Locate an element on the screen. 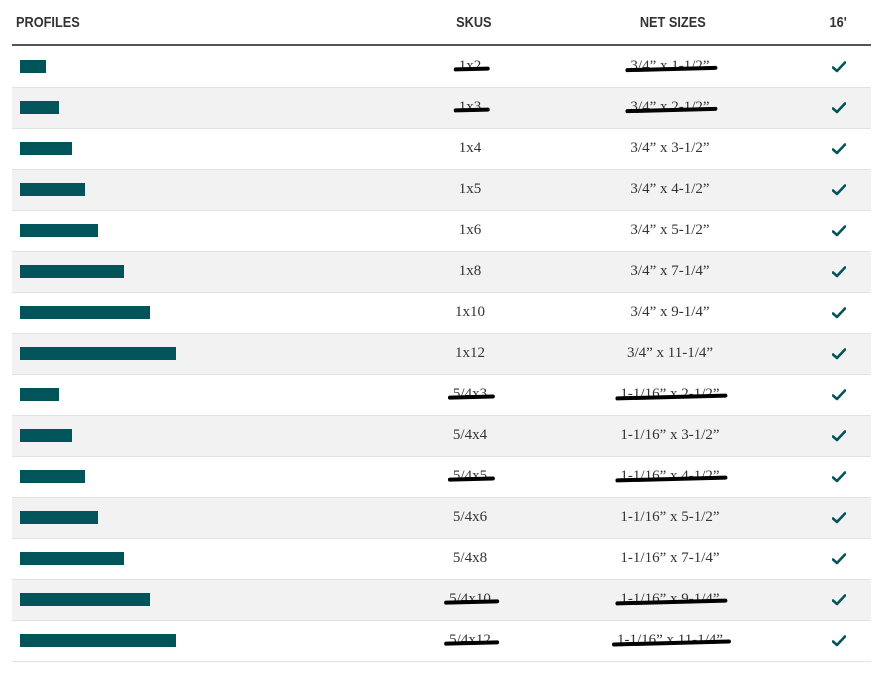  sku: 1x8 is located at coordinates (470, 271).